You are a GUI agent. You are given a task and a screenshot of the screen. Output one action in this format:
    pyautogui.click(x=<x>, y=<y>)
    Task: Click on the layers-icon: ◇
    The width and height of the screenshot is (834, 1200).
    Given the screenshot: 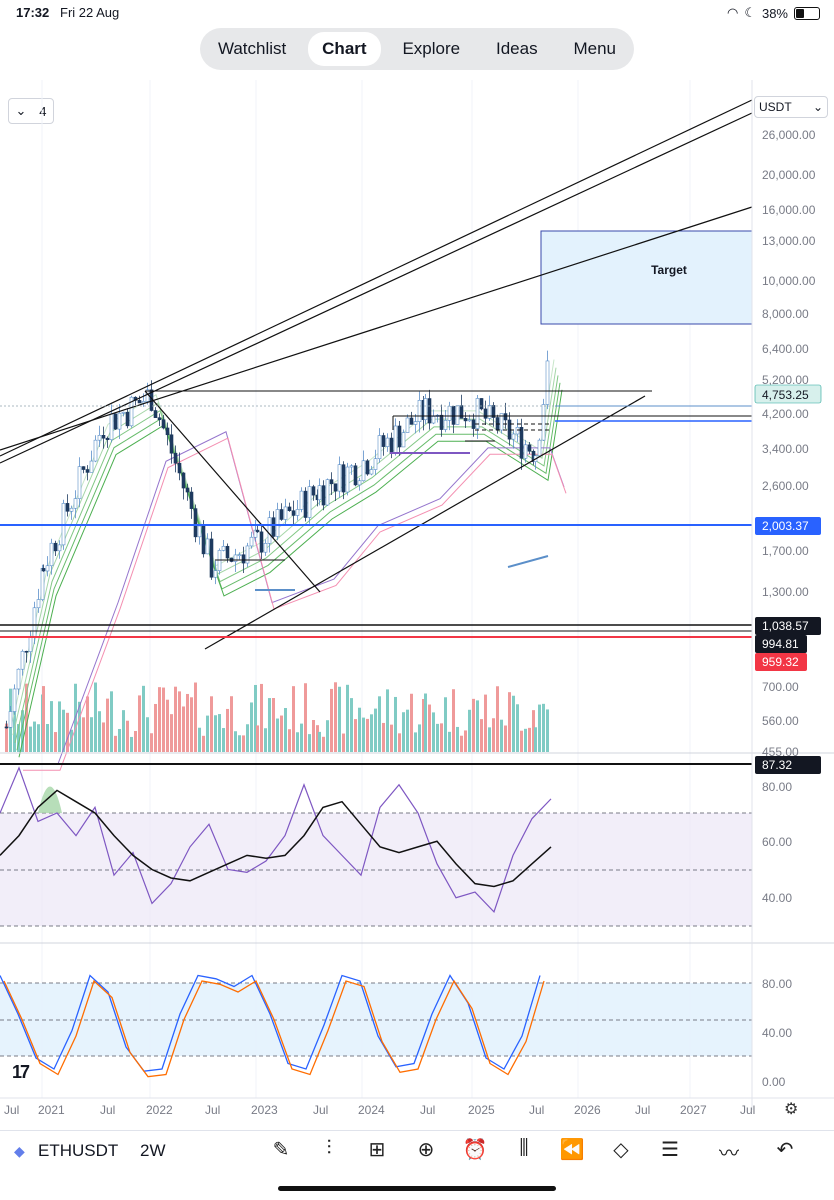 What is the action you would take?
    pyautogui.click(x=621, y=1150)
    